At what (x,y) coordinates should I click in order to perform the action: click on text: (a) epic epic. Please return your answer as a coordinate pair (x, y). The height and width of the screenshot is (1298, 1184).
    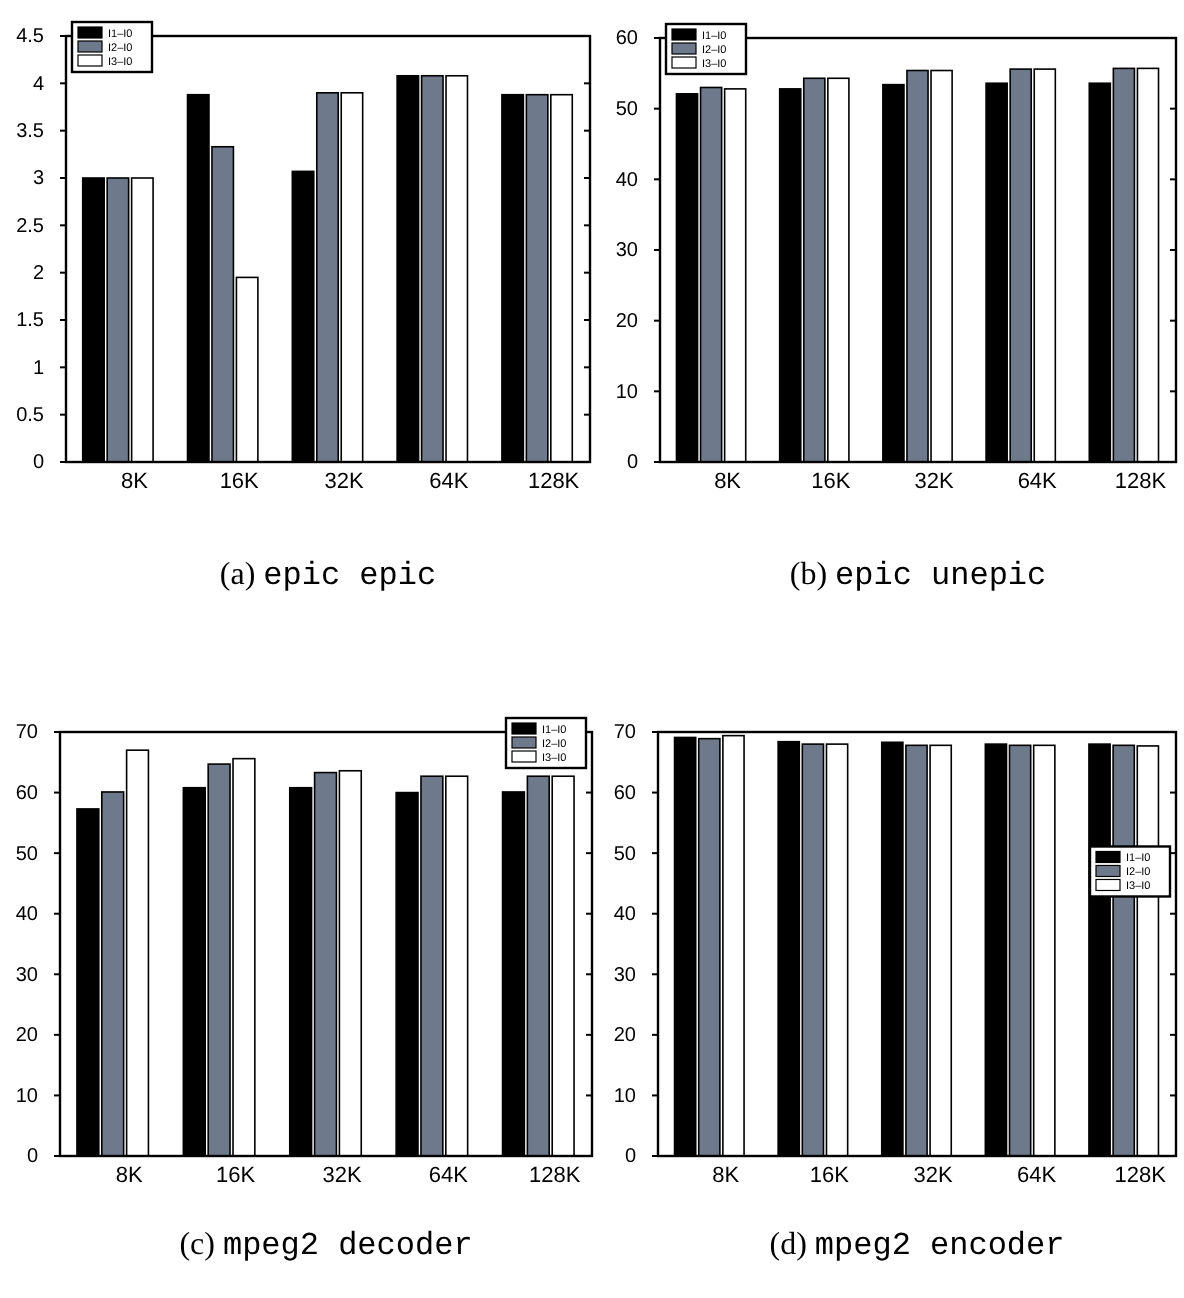
    Looking at the image, I should click on (328, 576).